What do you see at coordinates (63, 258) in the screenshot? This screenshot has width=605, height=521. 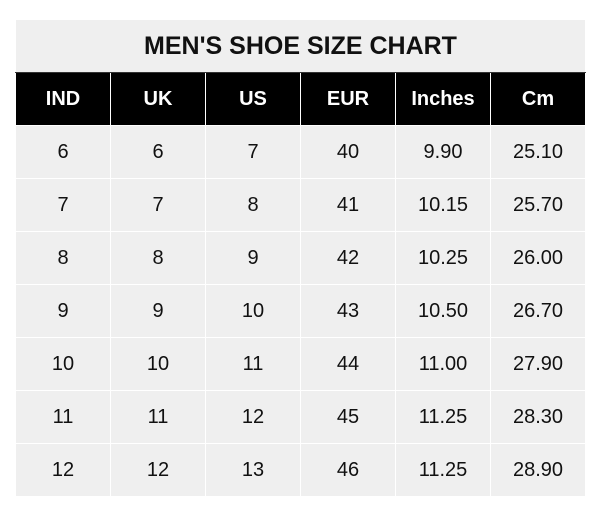 I see `cell-ind: 8` at bounding box center [63, 258].